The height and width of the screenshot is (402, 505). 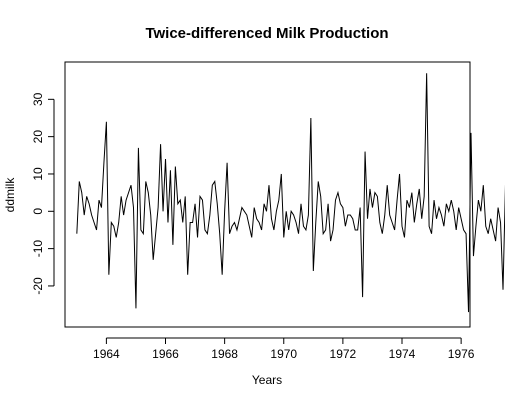 I want to click on y-tick-label: 20, so click(x=38, y=137).